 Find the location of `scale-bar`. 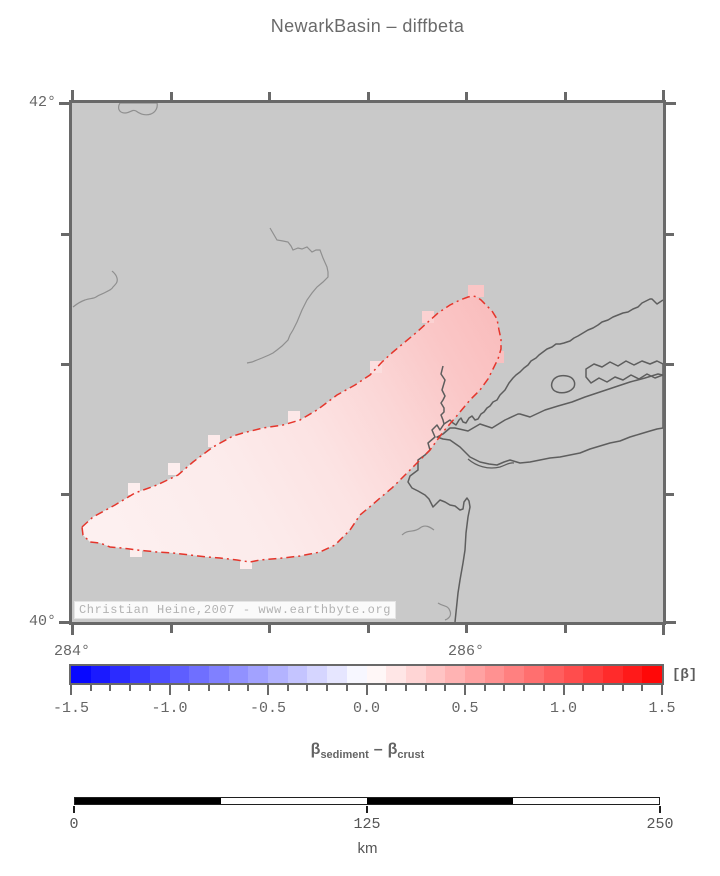

scale-bar is located at coordinates (367, 801).